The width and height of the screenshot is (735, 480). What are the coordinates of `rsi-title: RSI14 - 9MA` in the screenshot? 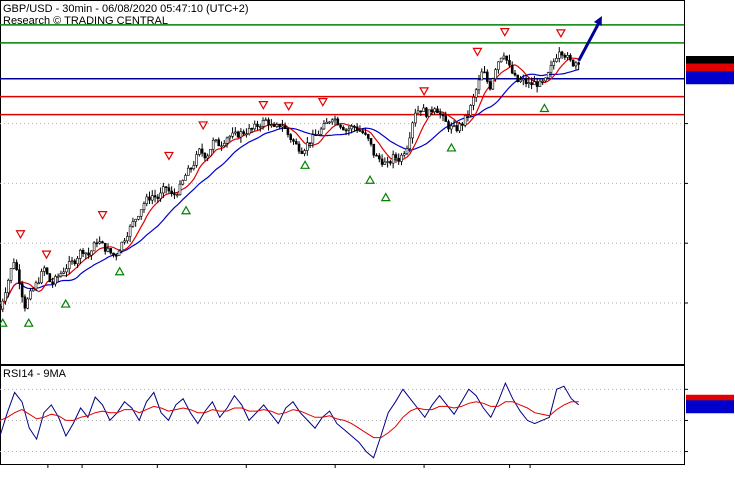 It's located at (35, 374).